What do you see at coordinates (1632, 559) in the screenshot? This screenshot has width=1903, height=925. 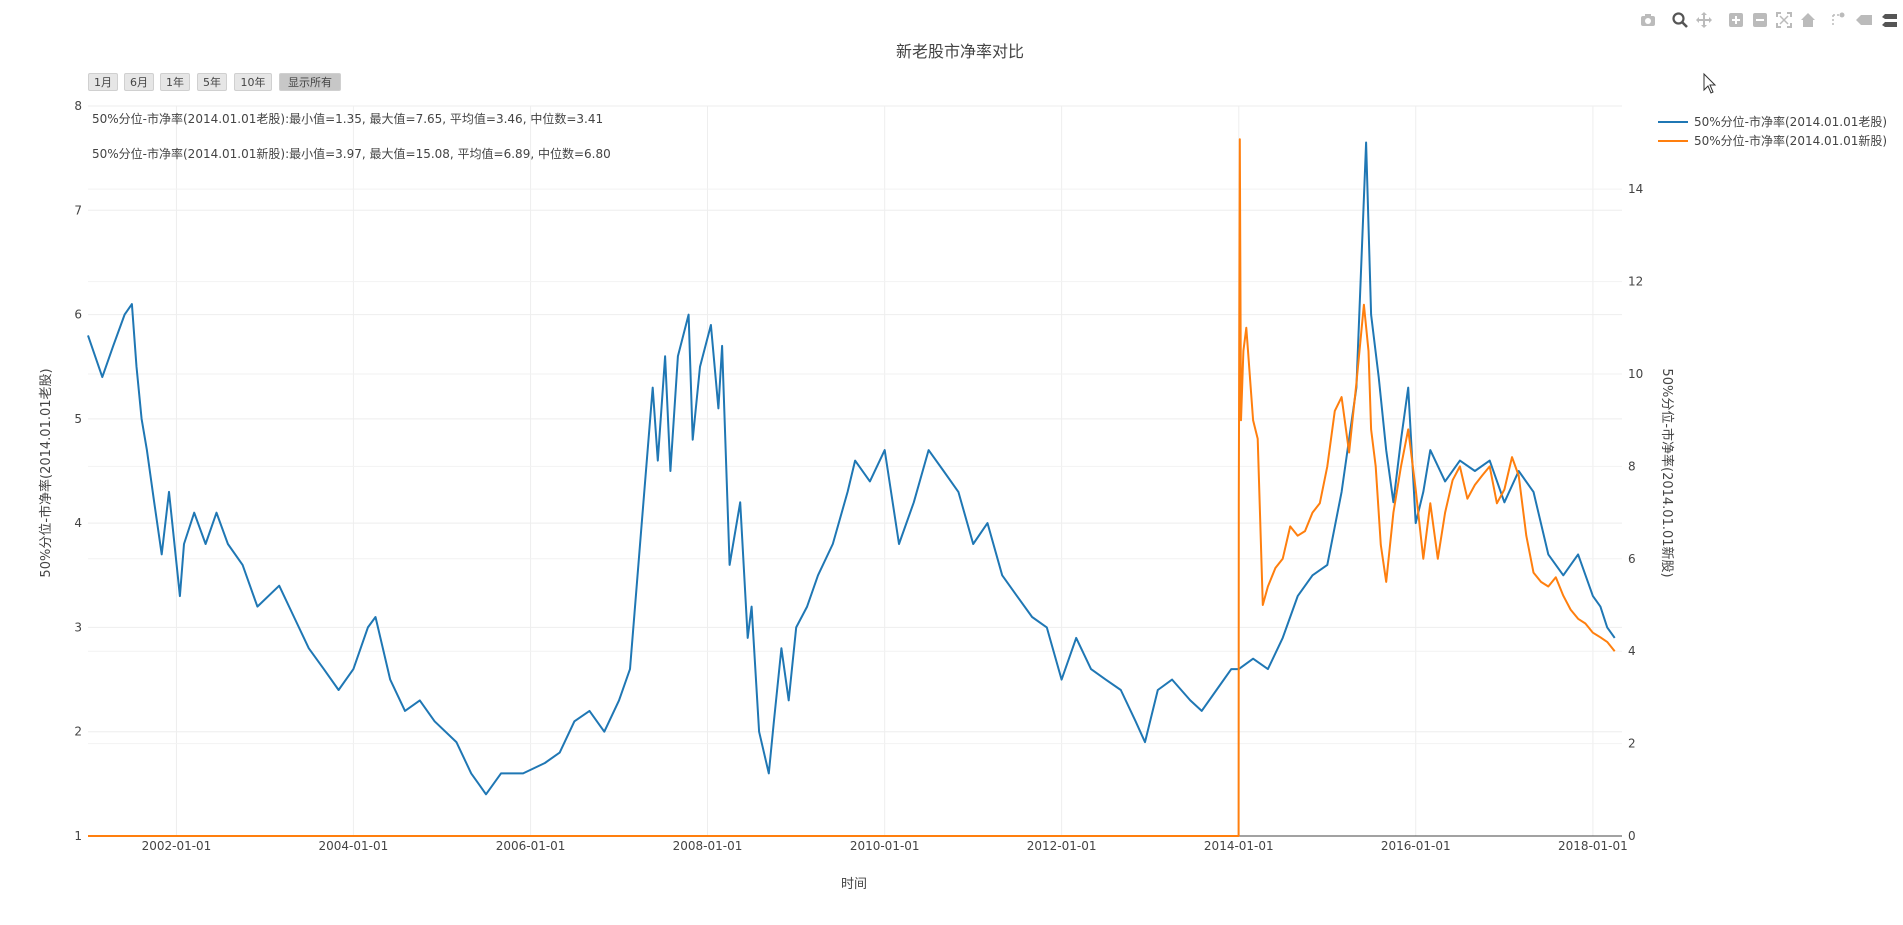 I see `y-right-tick-label: 6` at bounding box center [1632, 559].